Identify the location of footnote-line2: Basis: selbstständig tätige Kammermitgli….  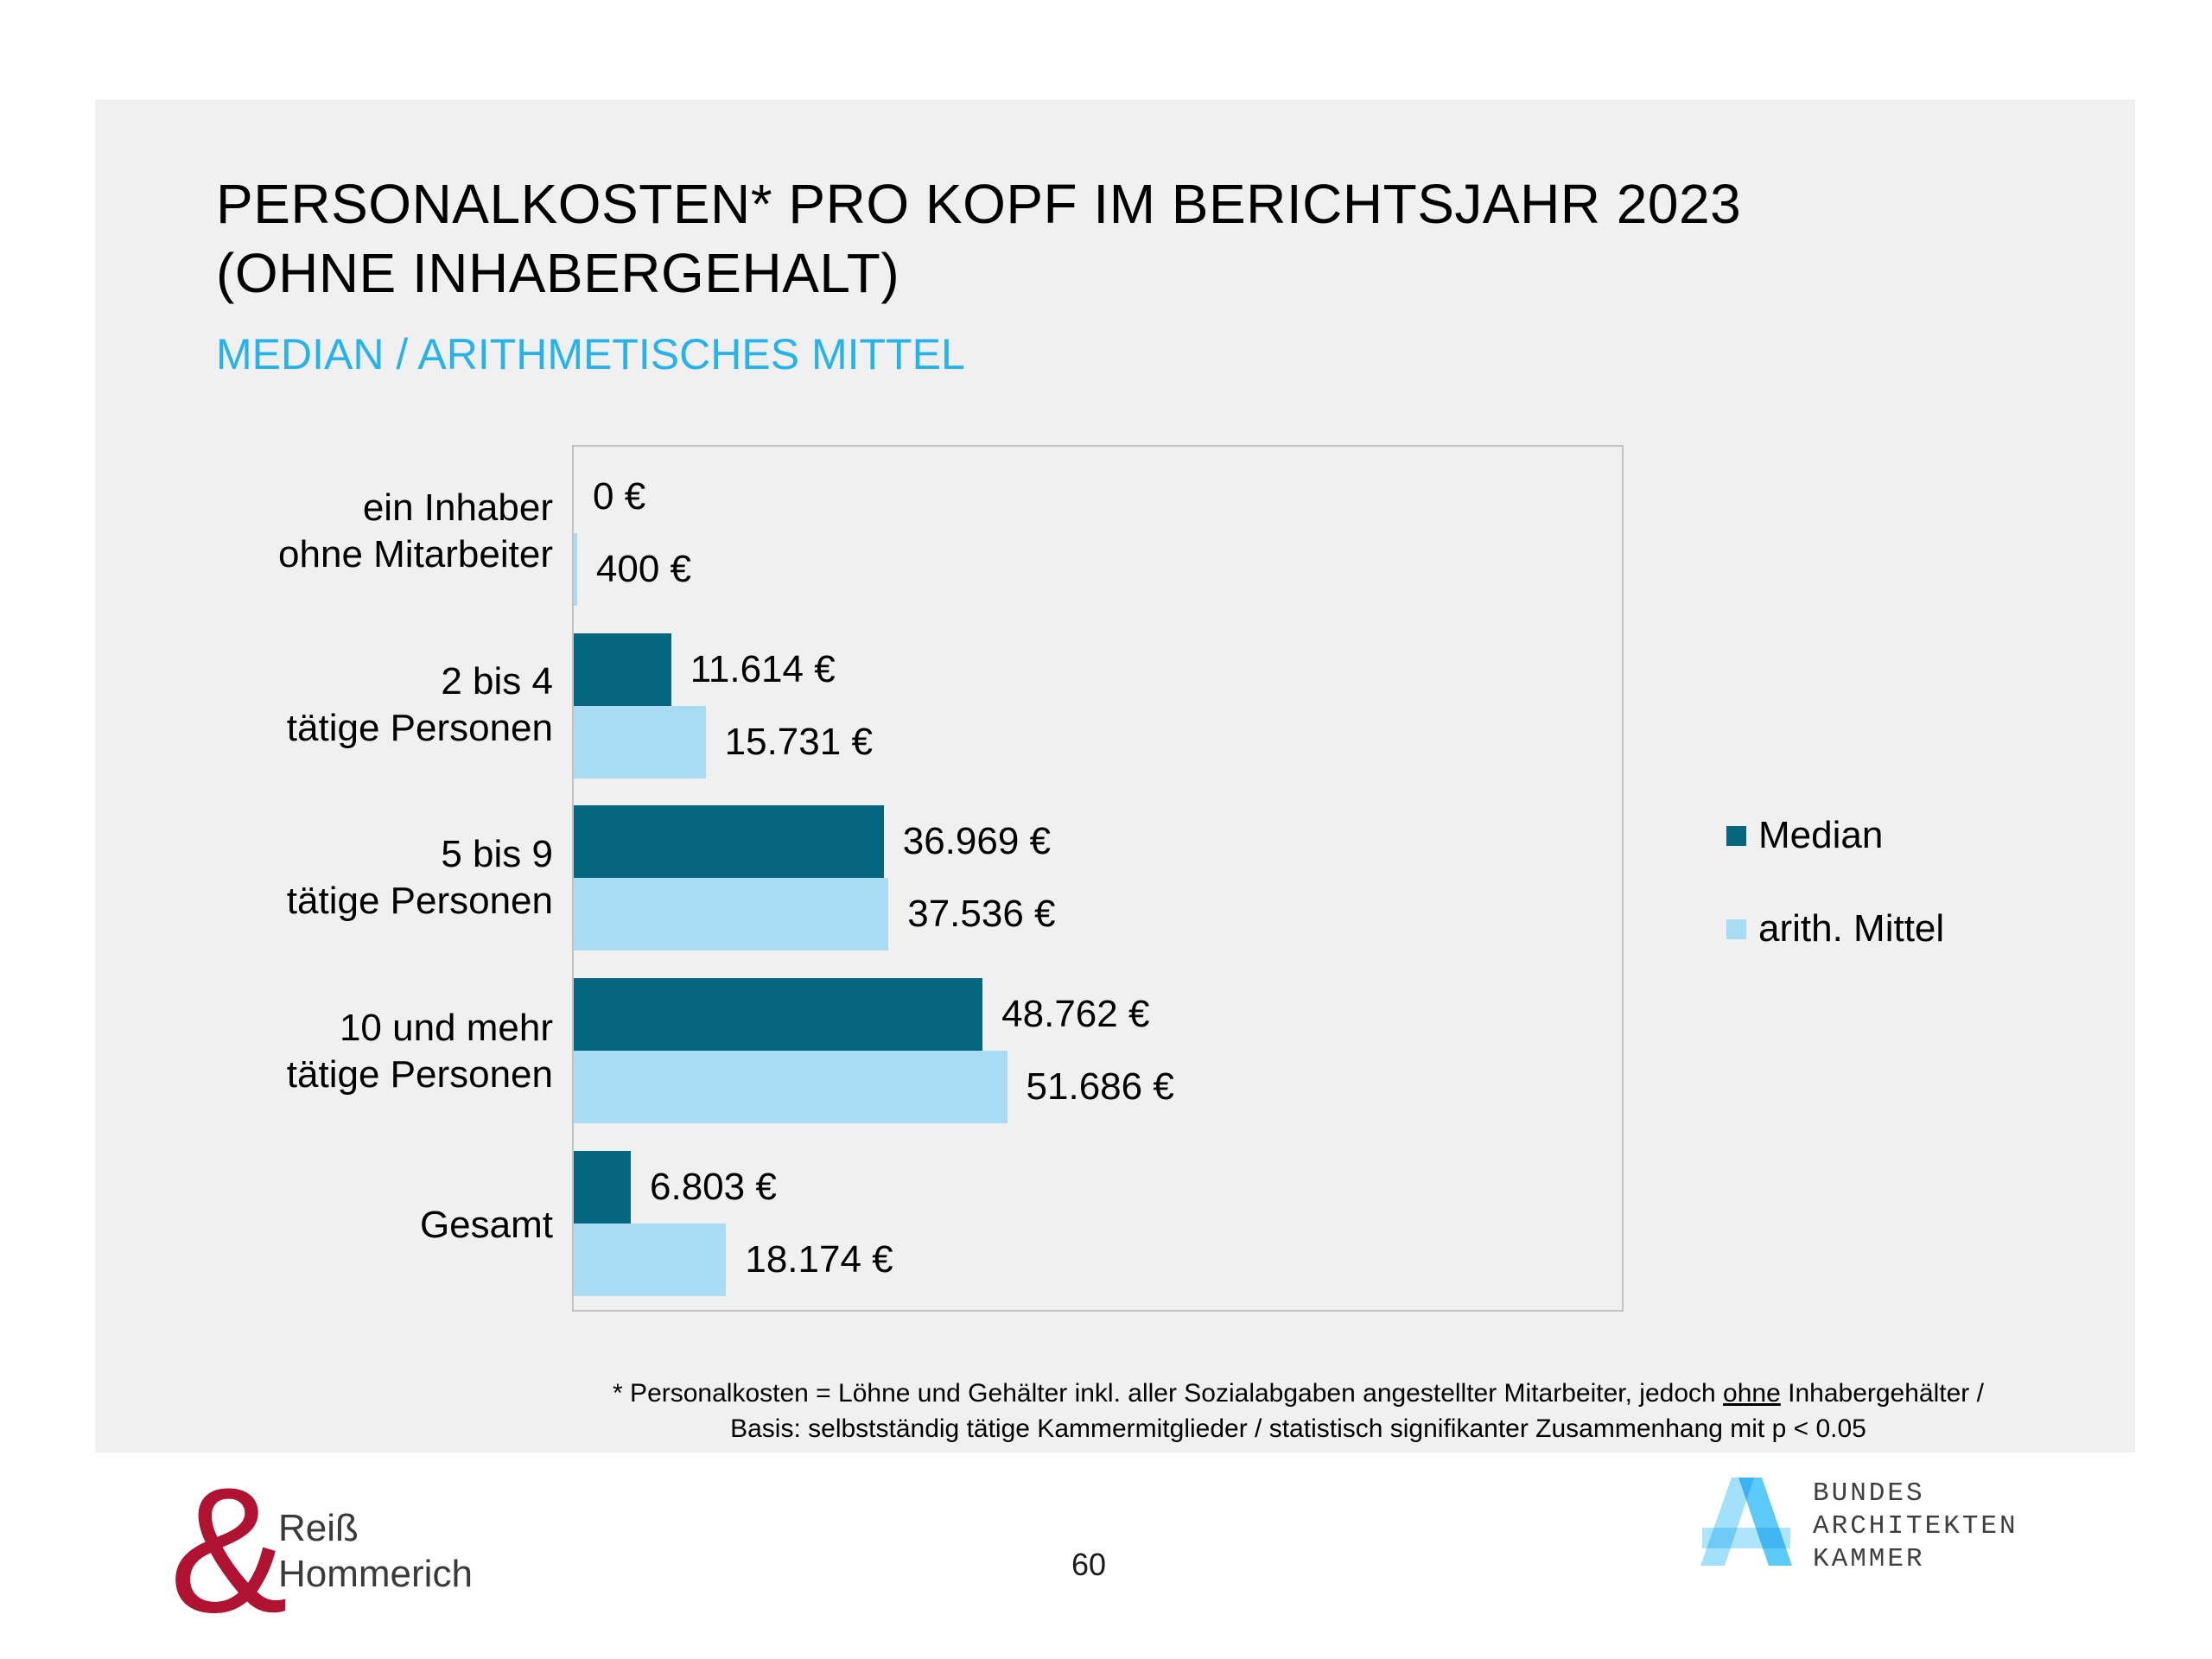
(1298, 1428).